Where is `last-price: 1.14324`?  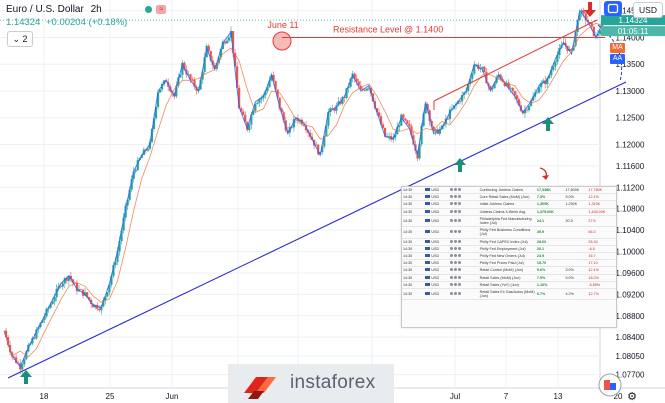
last-price: 1.14324 is located at coordinates (23, 22).